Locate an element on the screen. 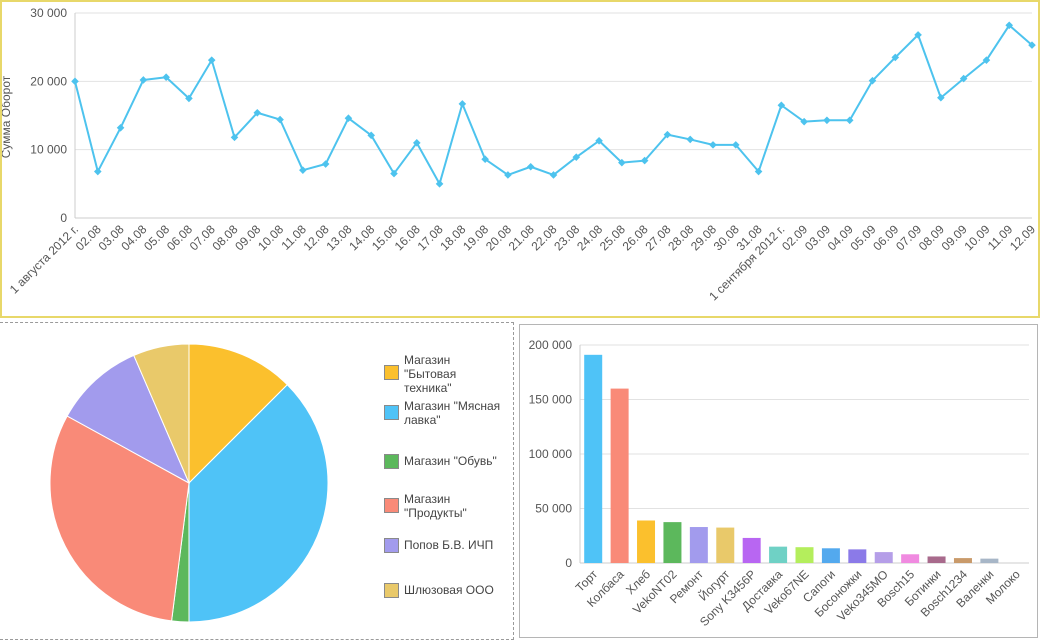 The width and height of the screenshot is (1040, 640). line-y-axis-label: Сумма Оборот is located at coordinates (7, 116).